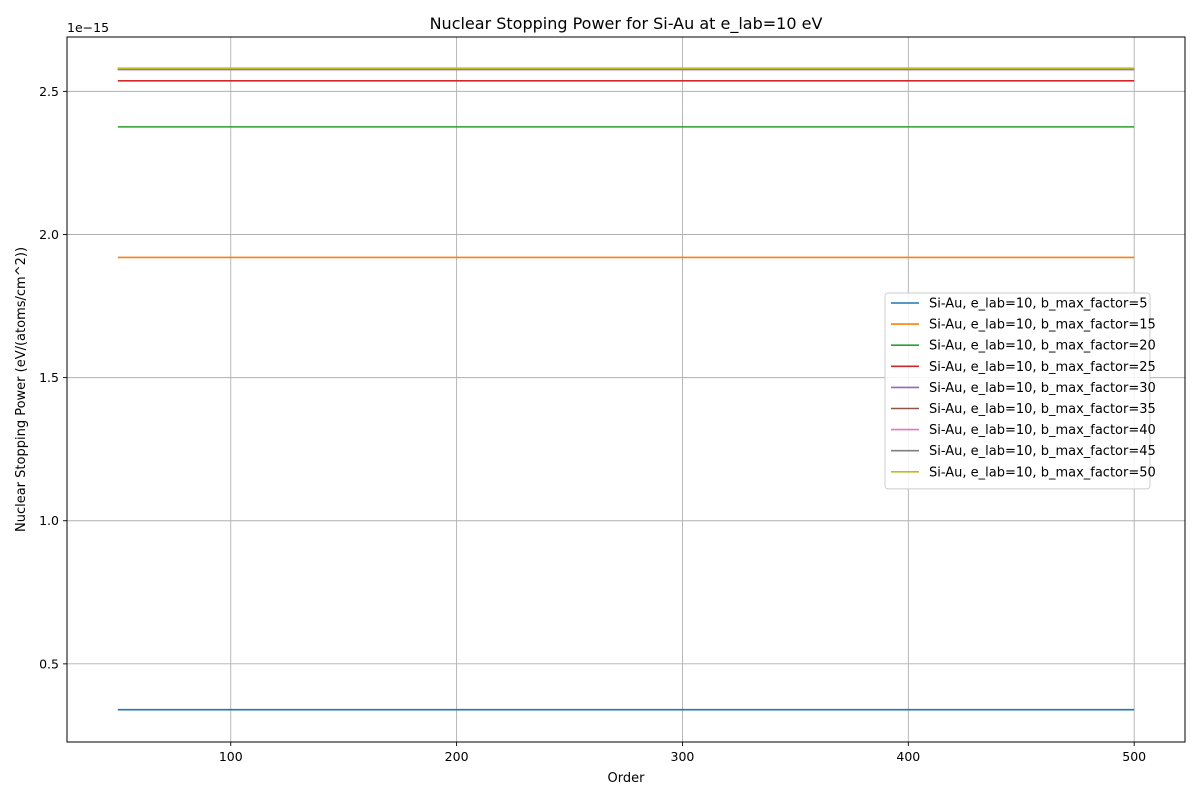  What do you see at coordinates (231, 756) in the screenshot?
I see `x-tick-label: 100` at bounding box center [231, 756].